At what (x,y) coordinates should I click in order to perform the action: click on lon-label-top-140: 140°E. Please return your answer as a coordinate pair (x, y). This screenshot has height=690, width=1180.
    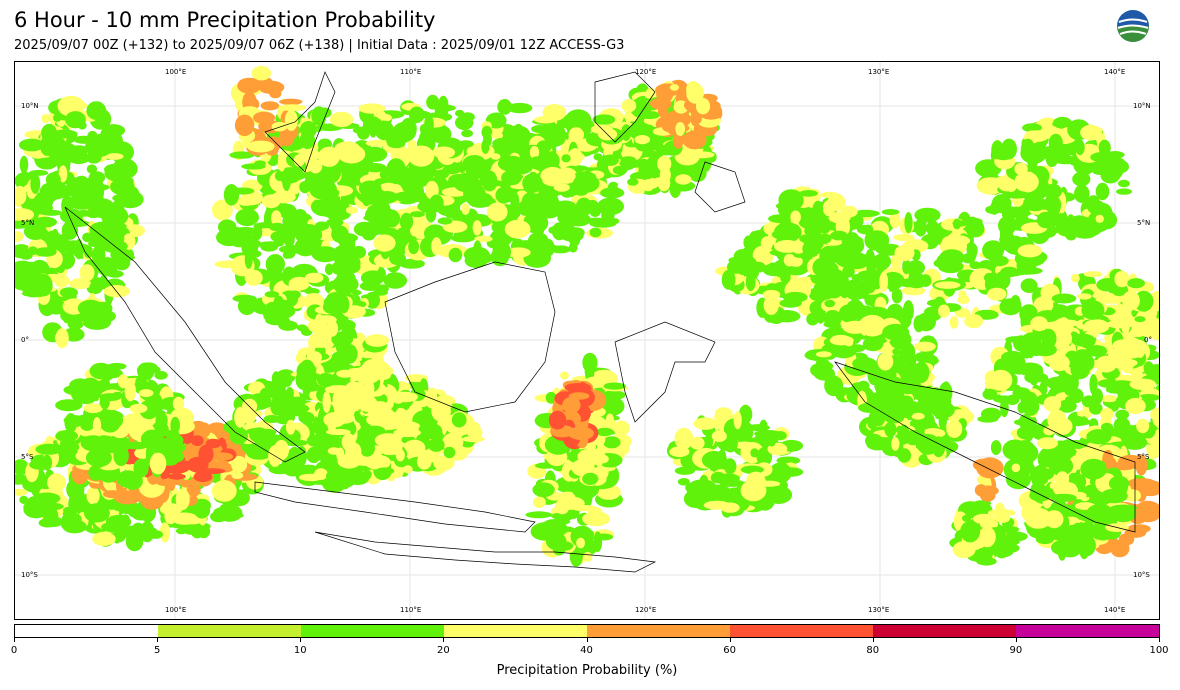
    Looking at the image, I should click on (1115, 72).